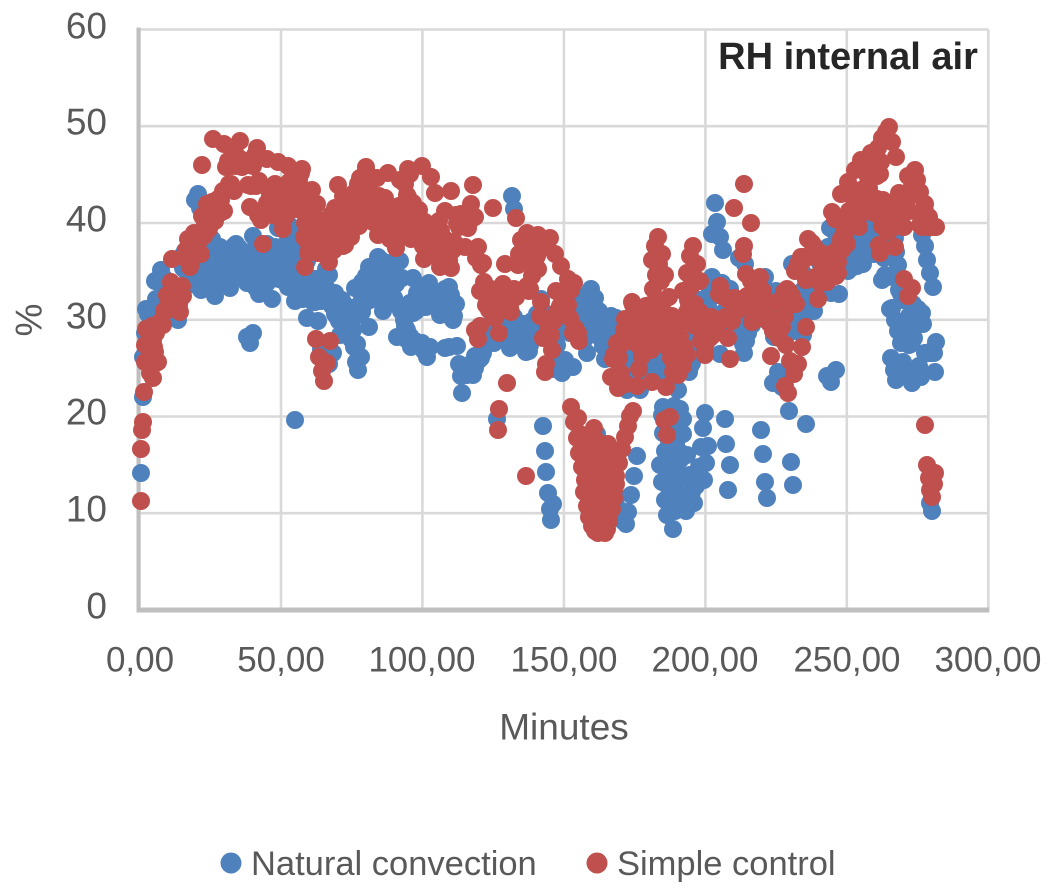 Image resolution: width=1048 pixels, height=894 pixels. Describe the element at coordinates (394, 864) in the screenshot. I see `svg-text: Natural convection` at that location.